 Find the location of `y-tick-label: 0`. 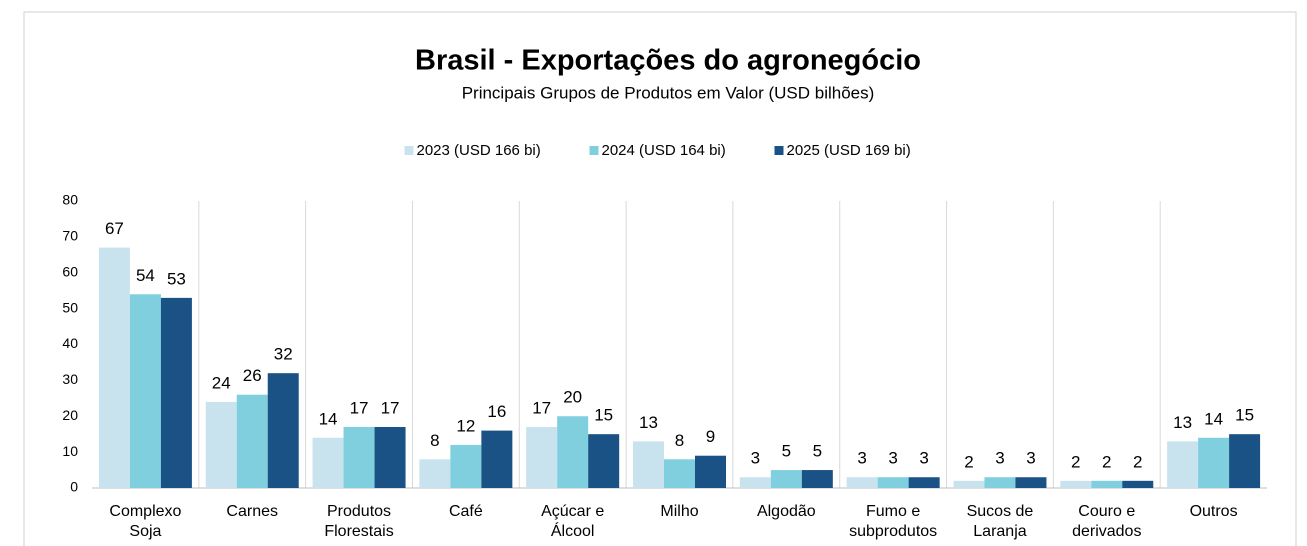

y-tick-label: 0 is located at coordinates (74, 487).